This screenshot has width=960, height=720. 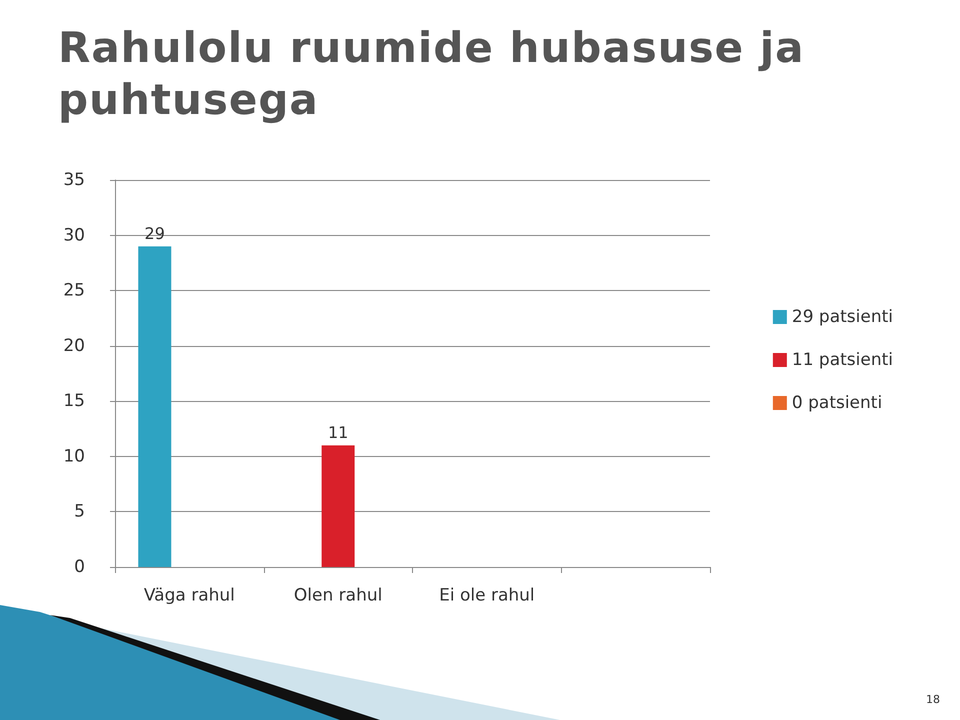 I want to click on y-tick-label: 0, so click(x=79, y=567).